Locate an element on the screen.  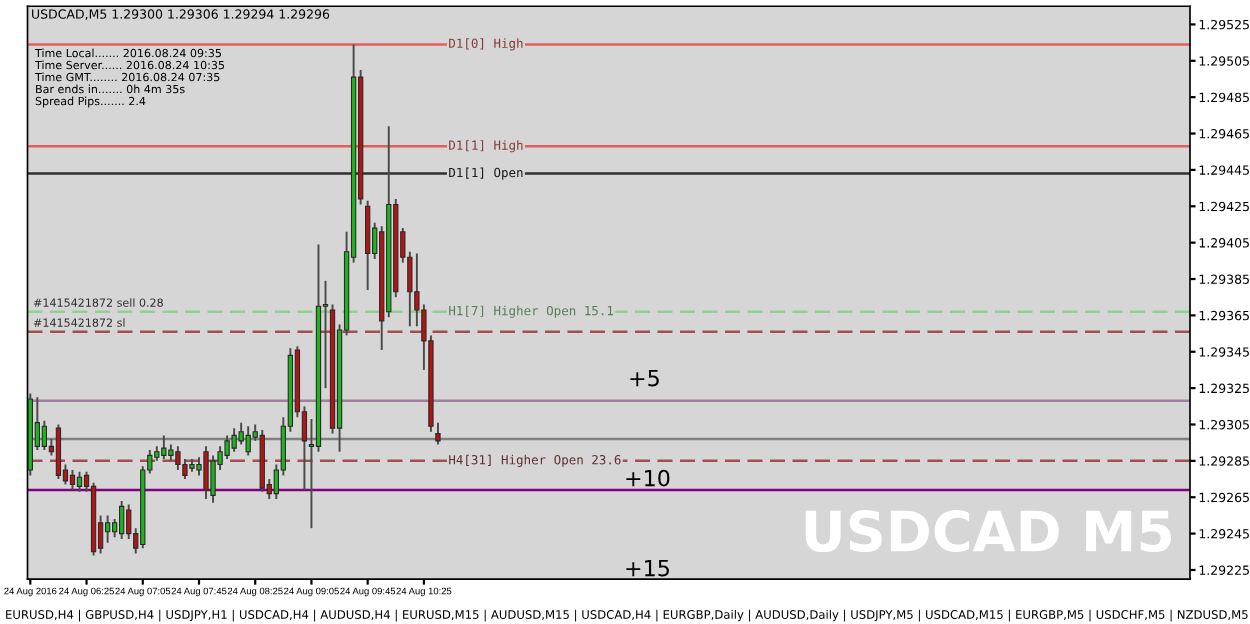
annotation: +5 is located at coordinates (644, 378).